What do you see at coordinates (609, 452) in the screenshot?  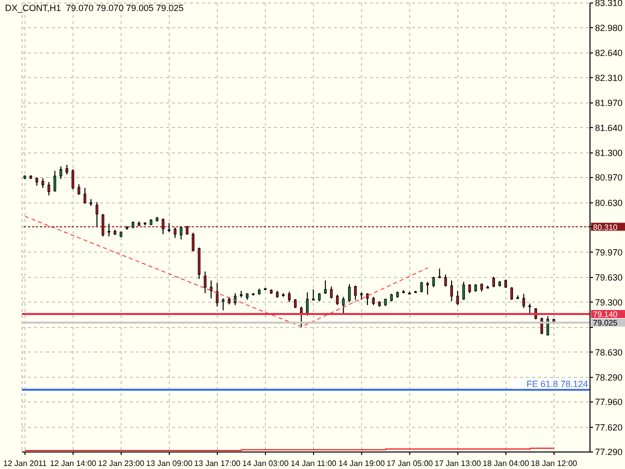 I see `y-tick-label: 77.290` at bounding box center [609, 452].